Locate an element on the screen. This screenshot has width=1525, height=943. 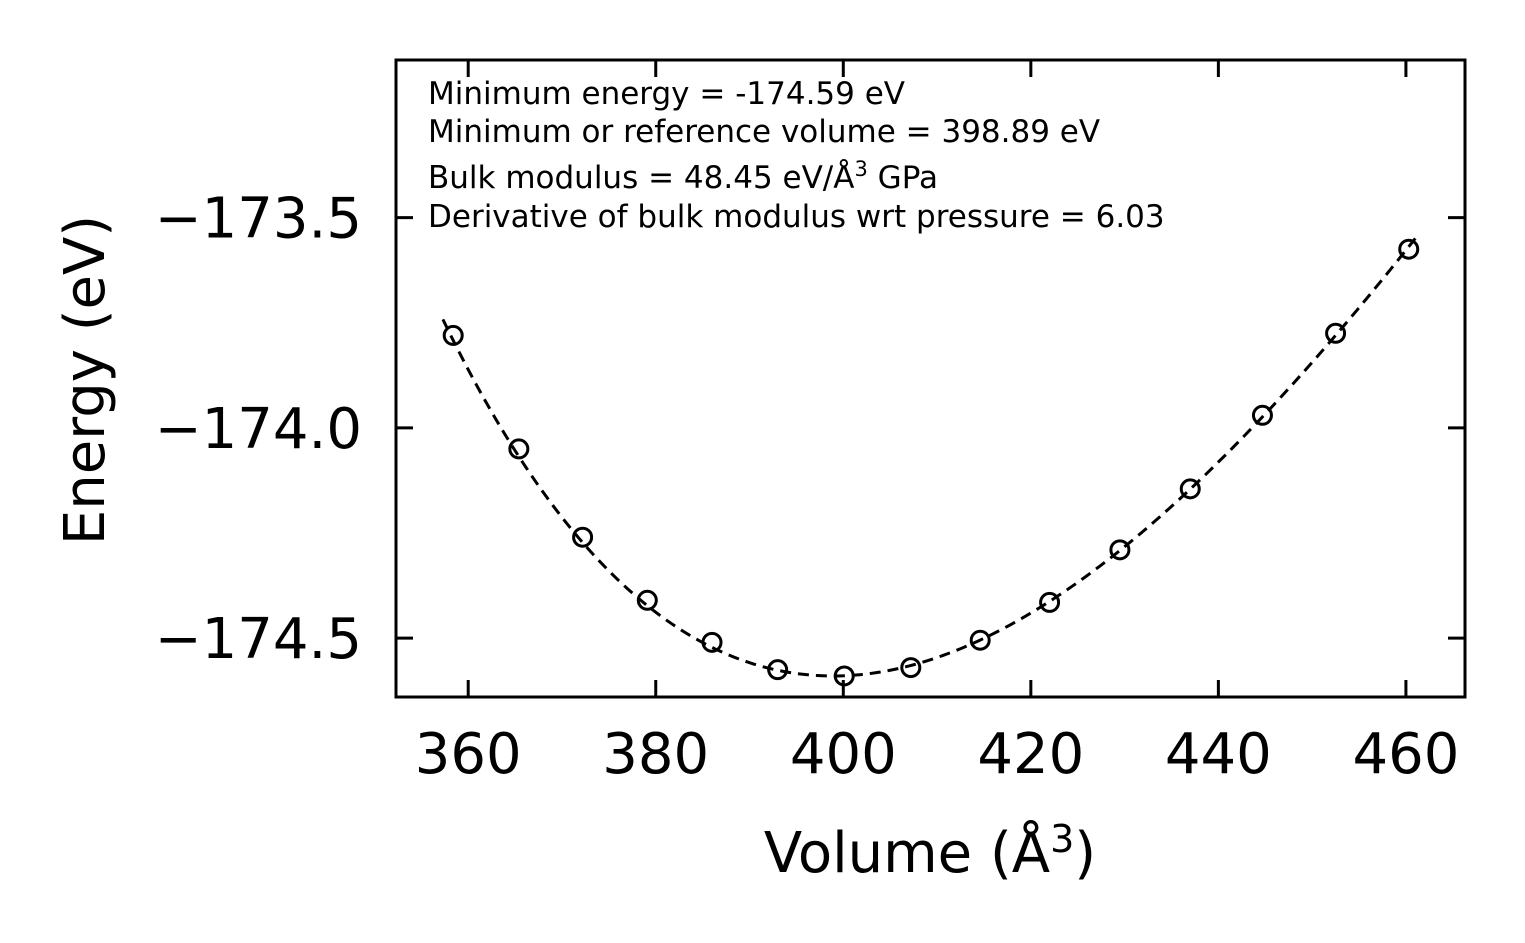
x-tick-label: 380 is located at coordinates (655, 754).